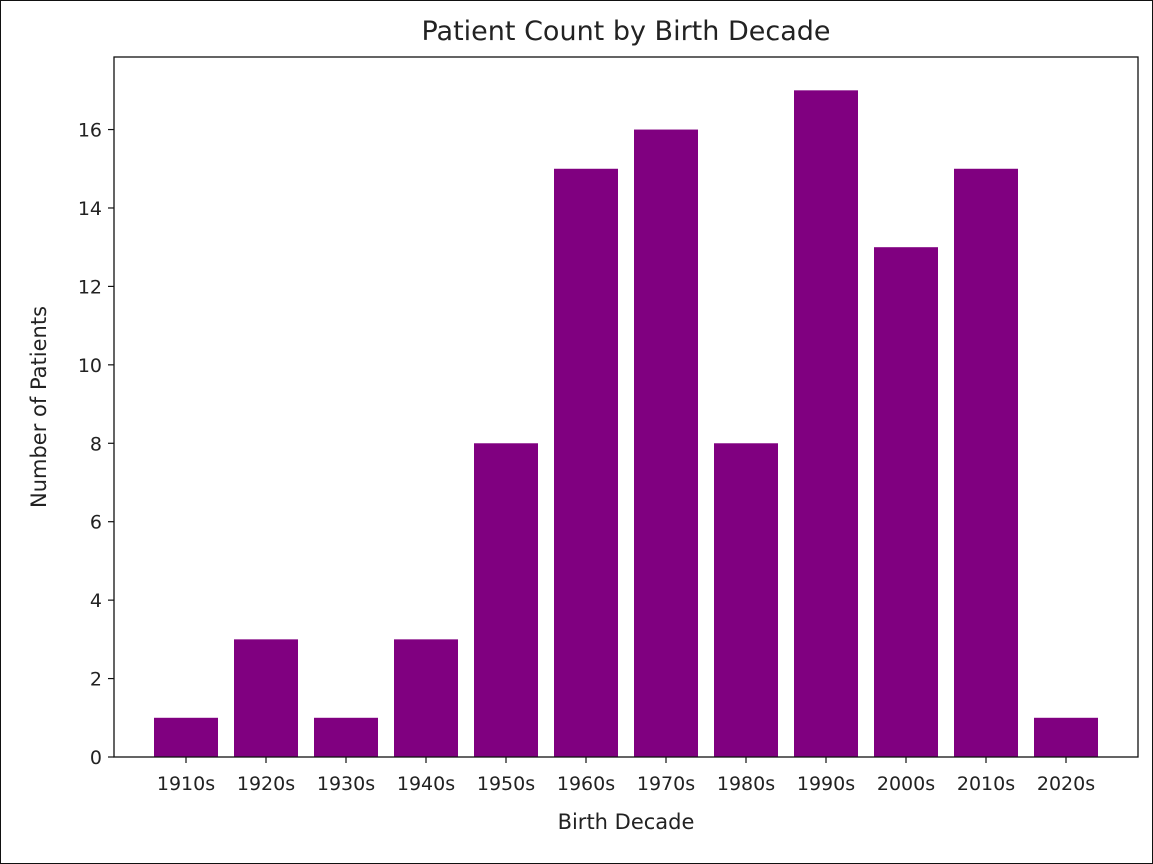 The height and width of the screenshot is (864, 1153). Describe the element at coordinates (586, 462) in the screenshot. I see `bar-1960s` at that location.